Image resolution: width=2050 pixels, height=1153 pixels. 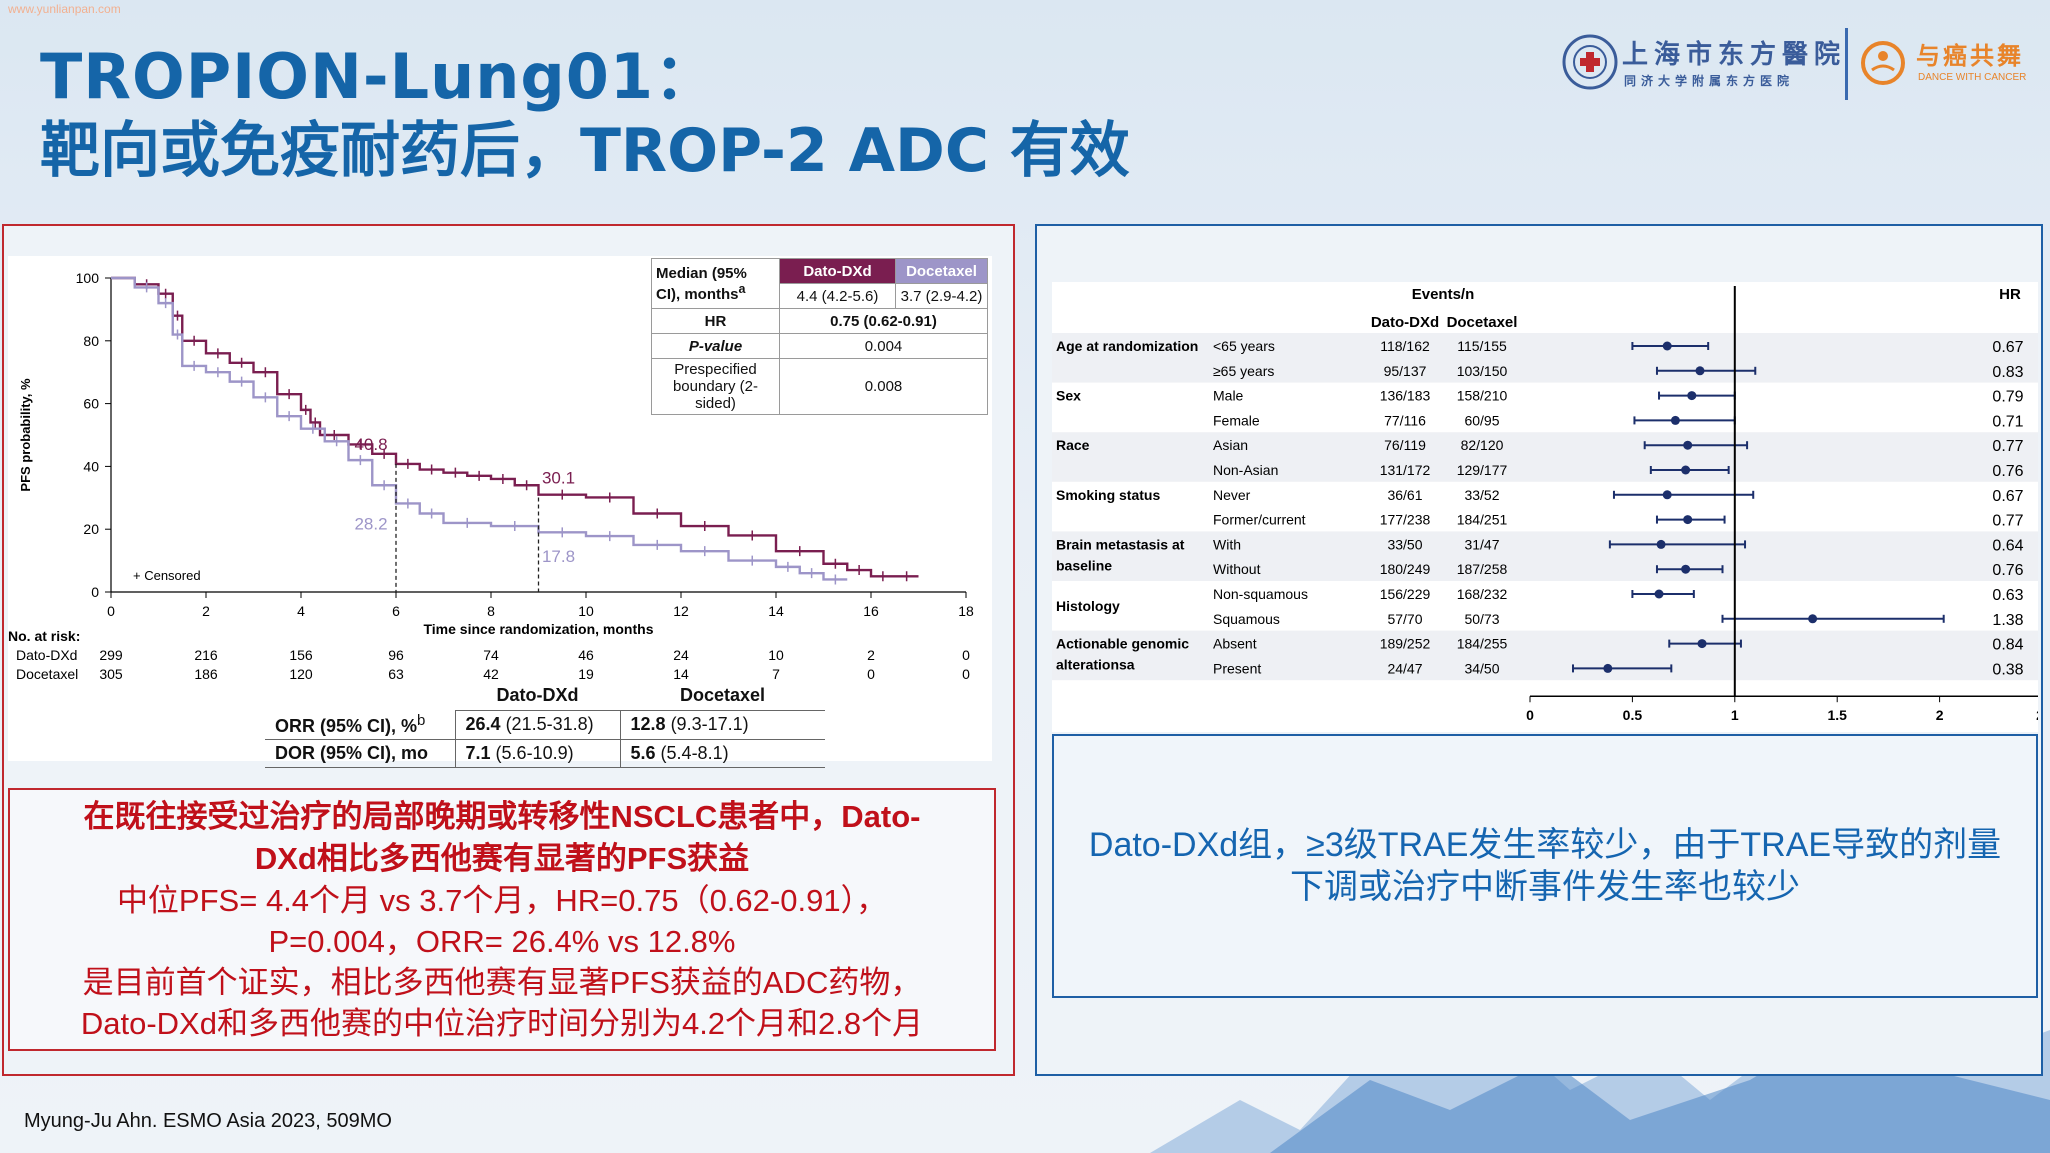 What do you see at coordinates (966, 655) in the screenshot?
I see `risk-value: 0` at bounding box center [966, 655].